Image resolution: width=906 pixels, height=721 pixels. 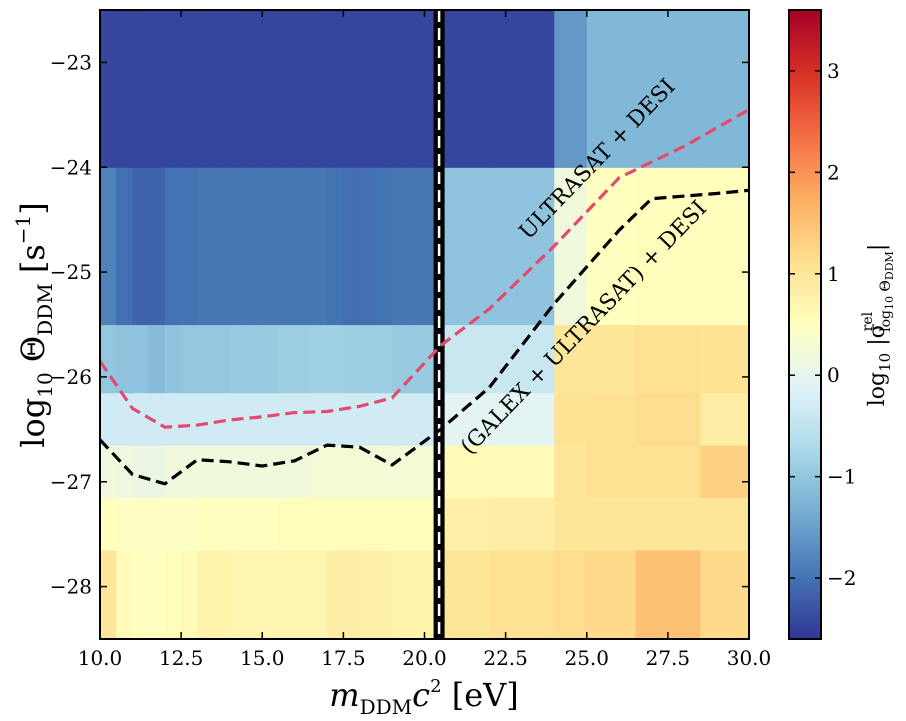 I want to click on x-axis-title: mDDMc2 [eV], so click(x=423, y=697).